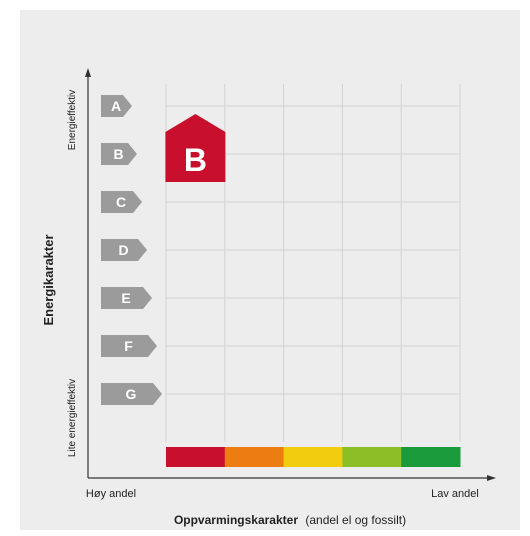  I want to click on heating-color-scale, so click(313, 457).